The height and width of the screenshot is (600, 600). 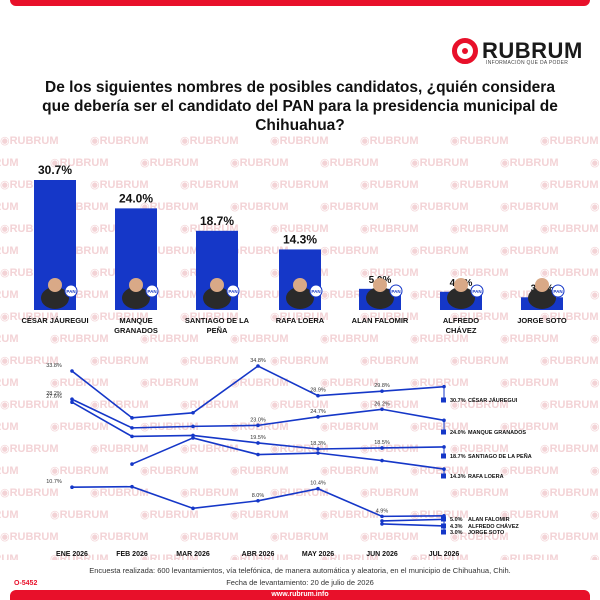 What do you see at coordinates (193, 554) in the screenshot?
I see `trend-x-label-2: MAR 2026` at bounding box center [193, 554].